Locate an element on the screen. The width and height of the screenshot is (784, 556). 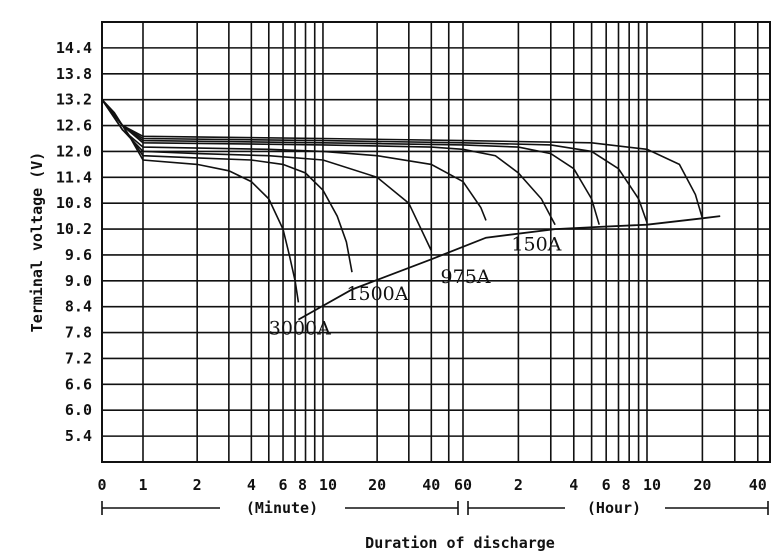
y-axis-label: Terminal voltage (V) is located at coordinates (37, 242).